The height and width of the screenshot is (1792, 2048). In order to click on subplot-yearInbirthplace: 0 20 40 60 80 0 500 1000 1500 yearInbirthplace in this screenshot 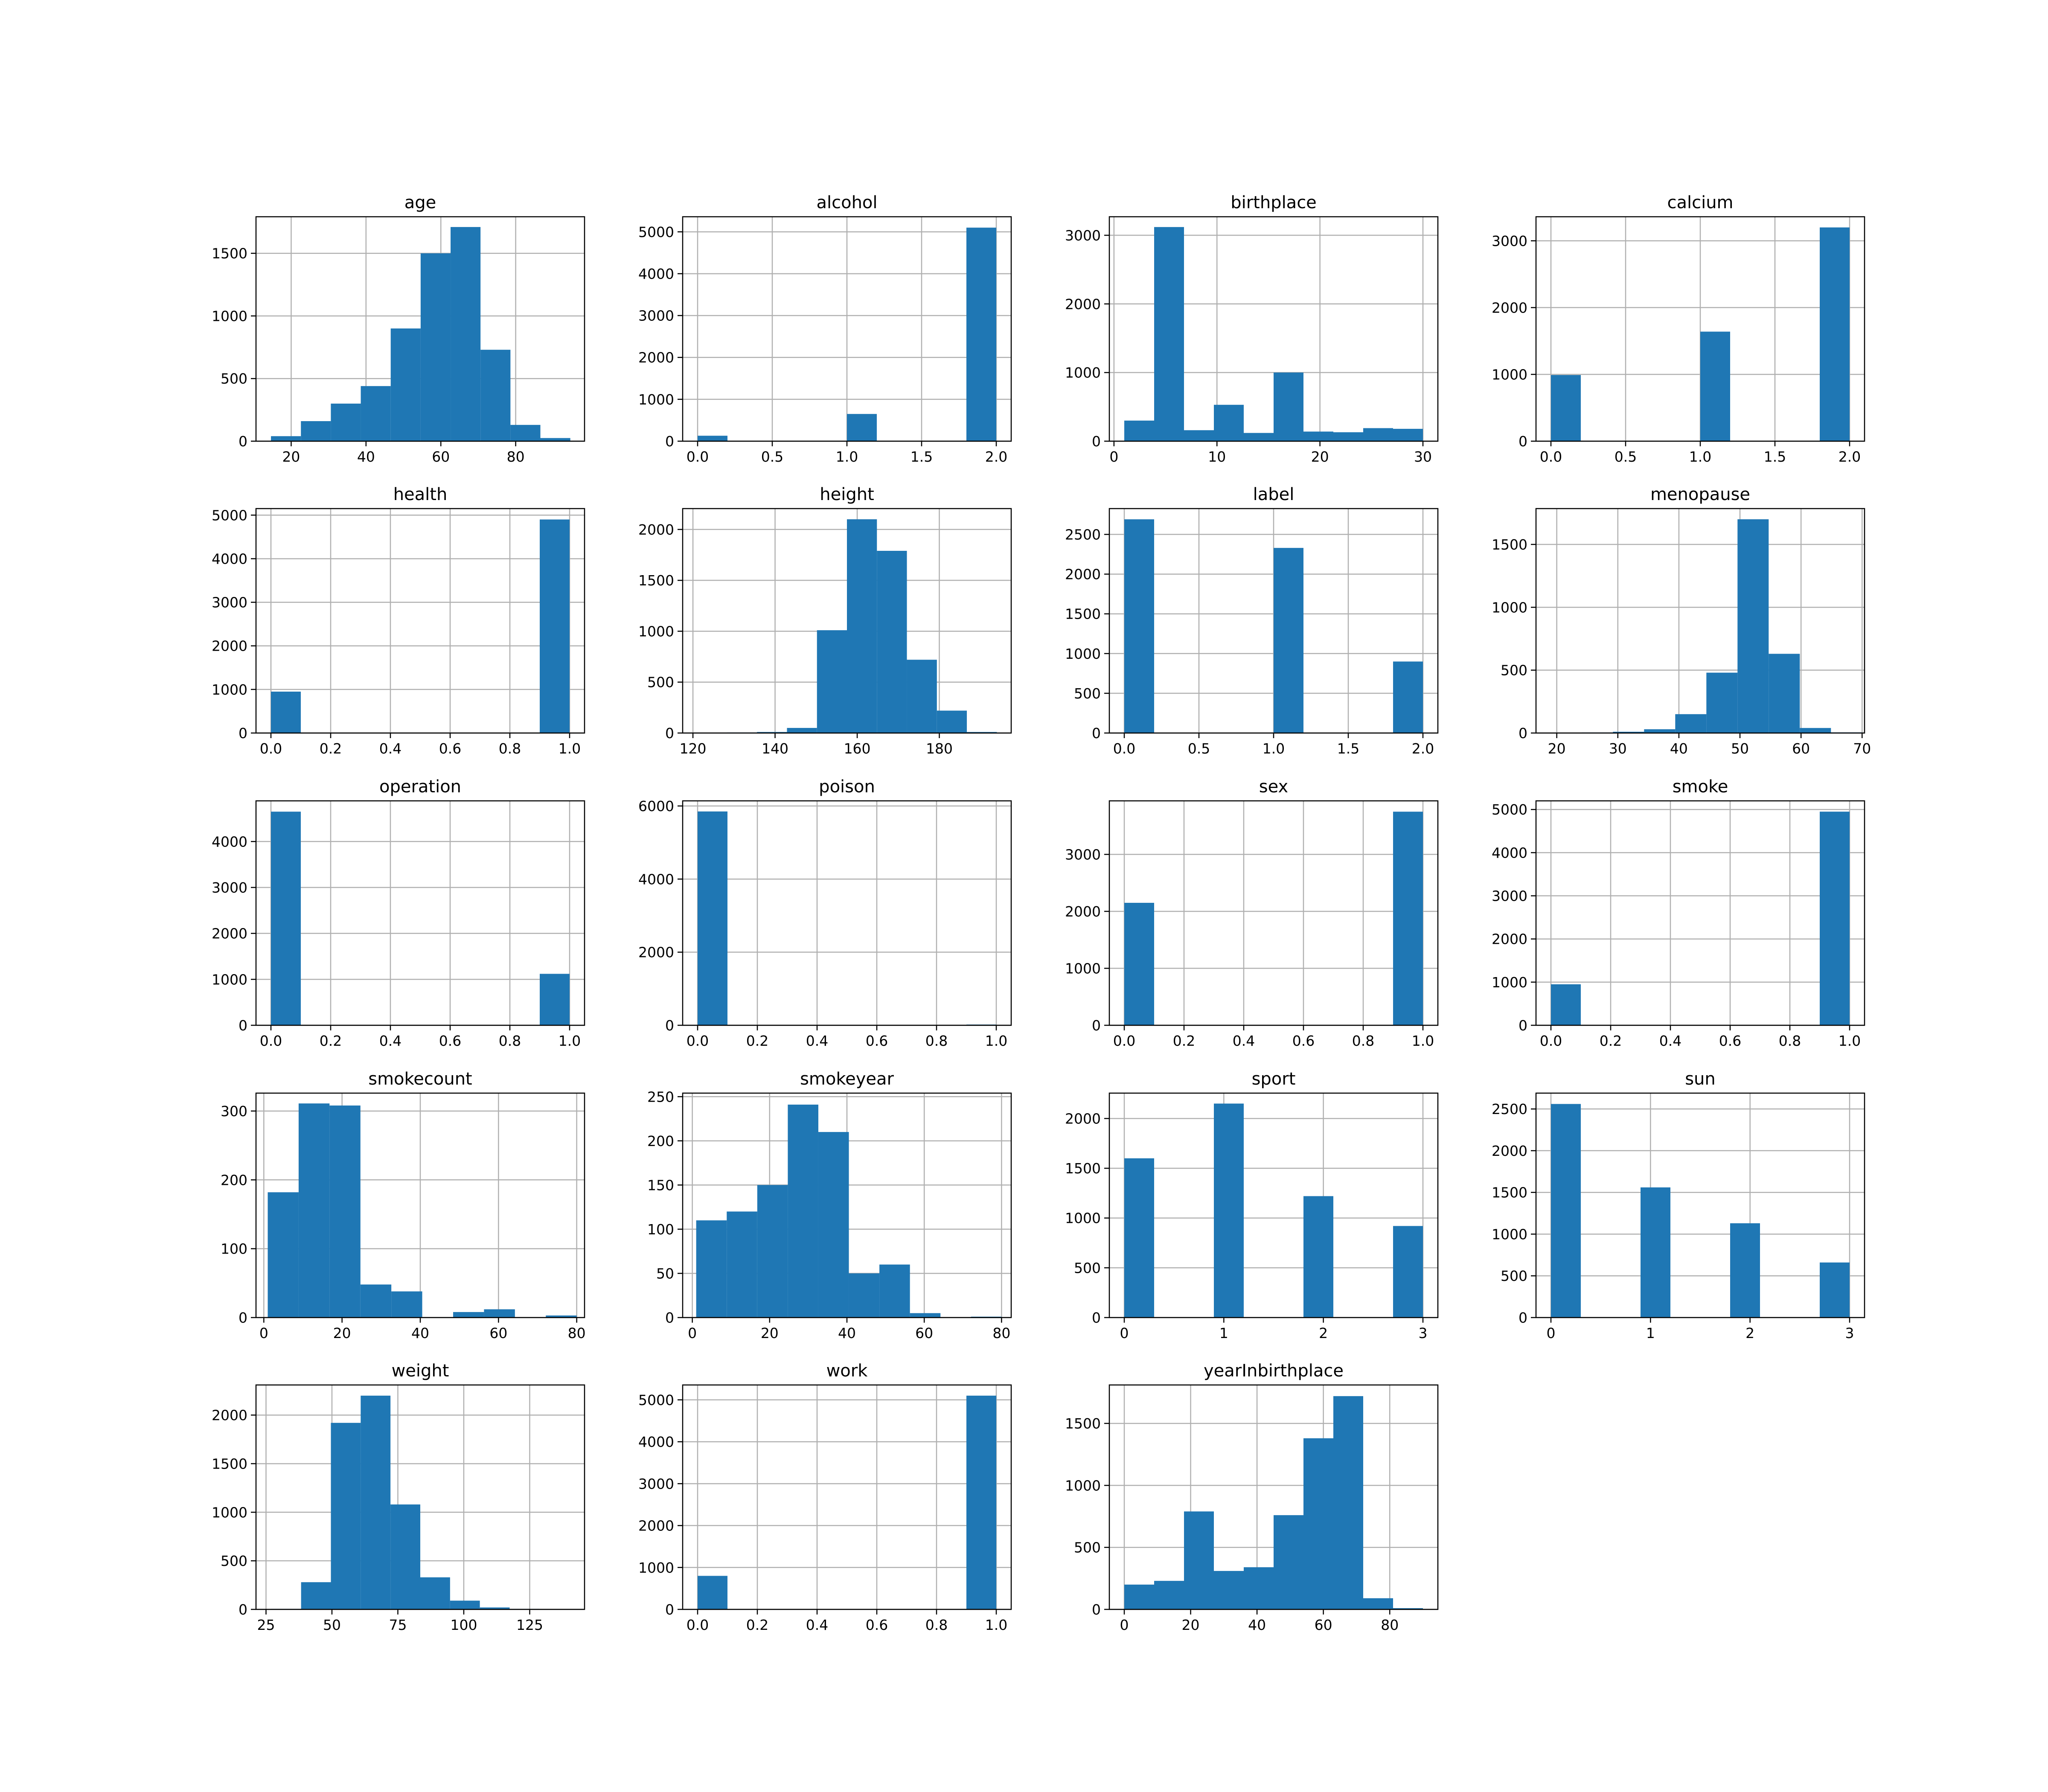, I will do `click(1252, 1497)`.